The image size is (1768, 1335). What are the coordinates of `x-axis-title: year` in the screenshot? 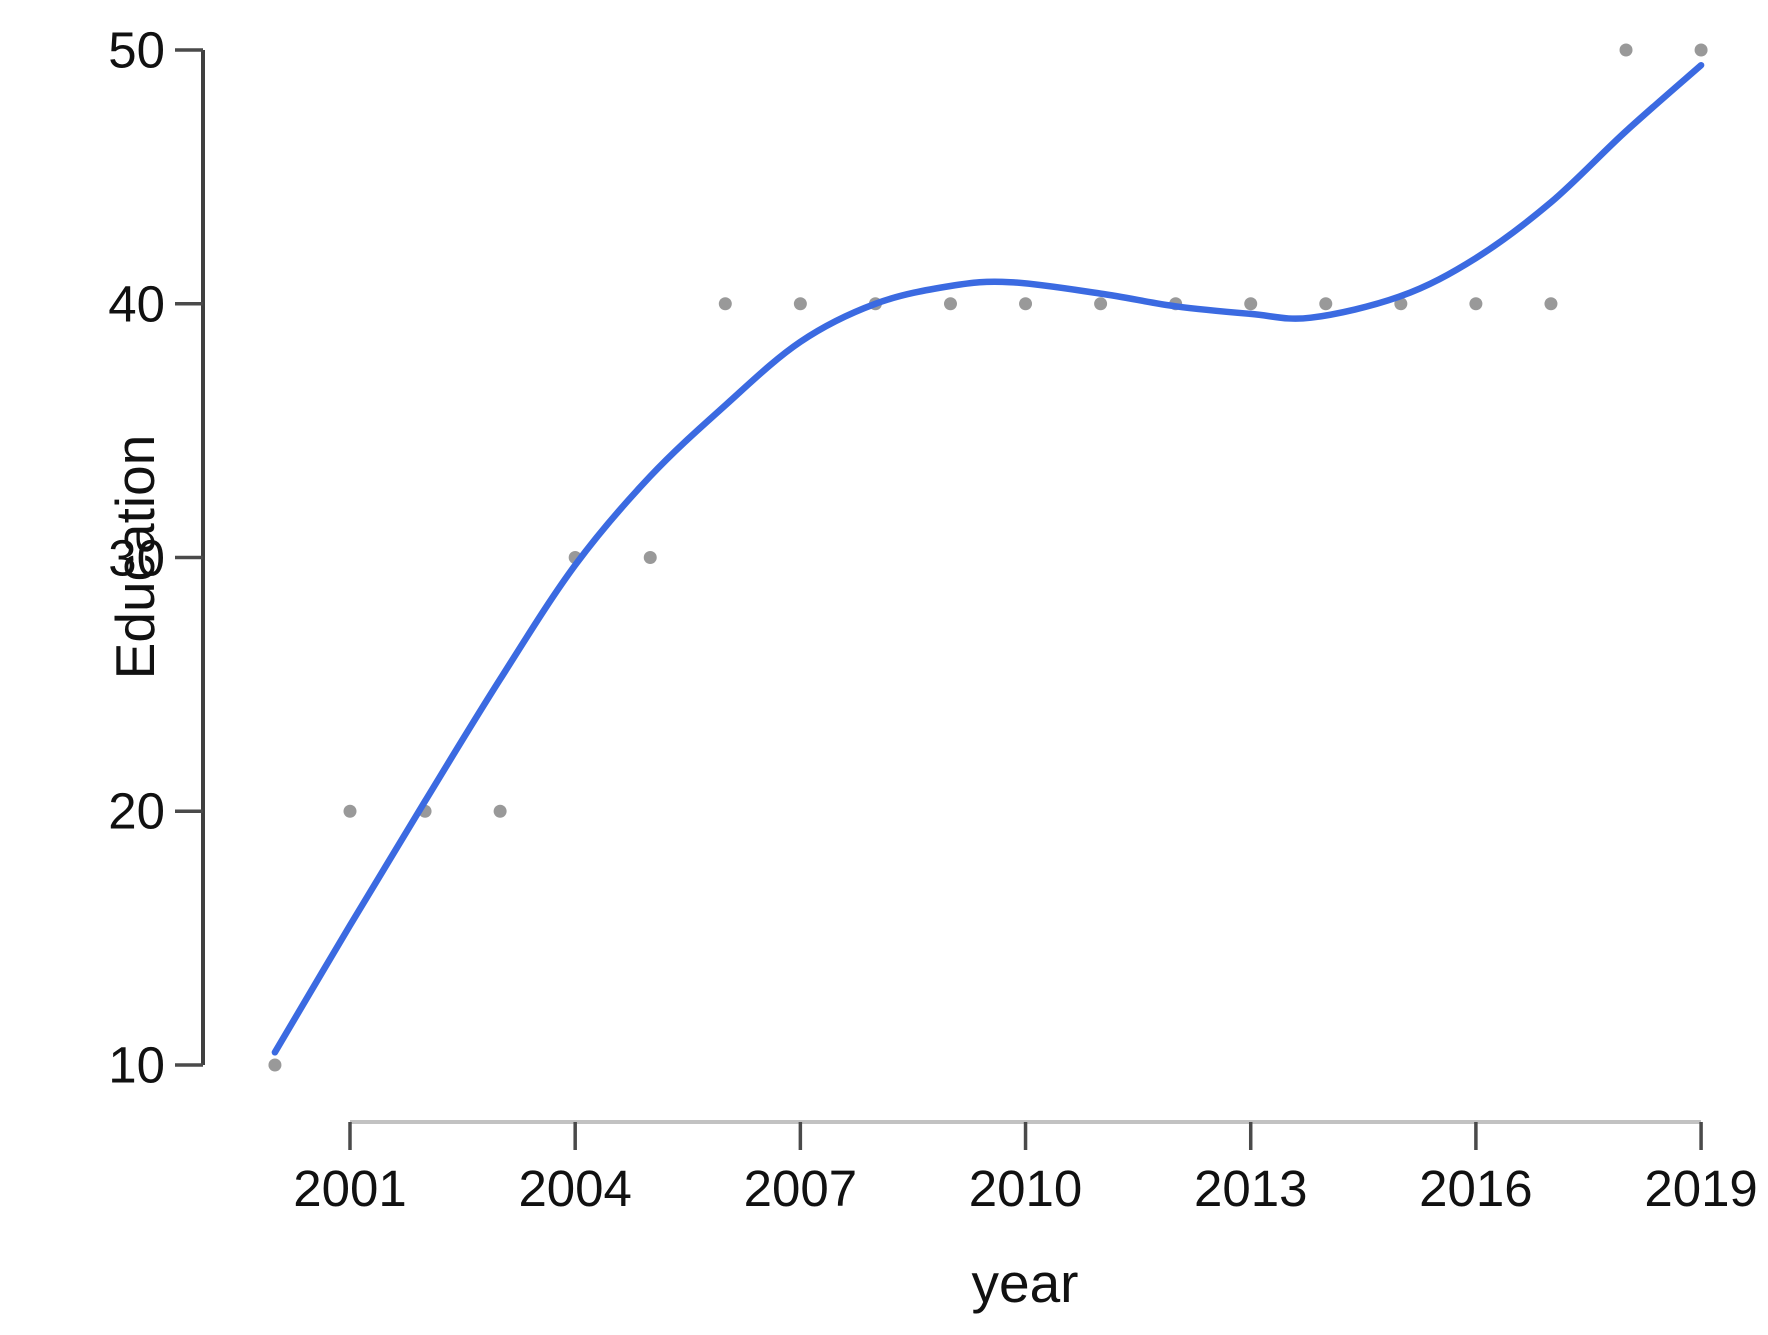 It's located at (1025, 1283).